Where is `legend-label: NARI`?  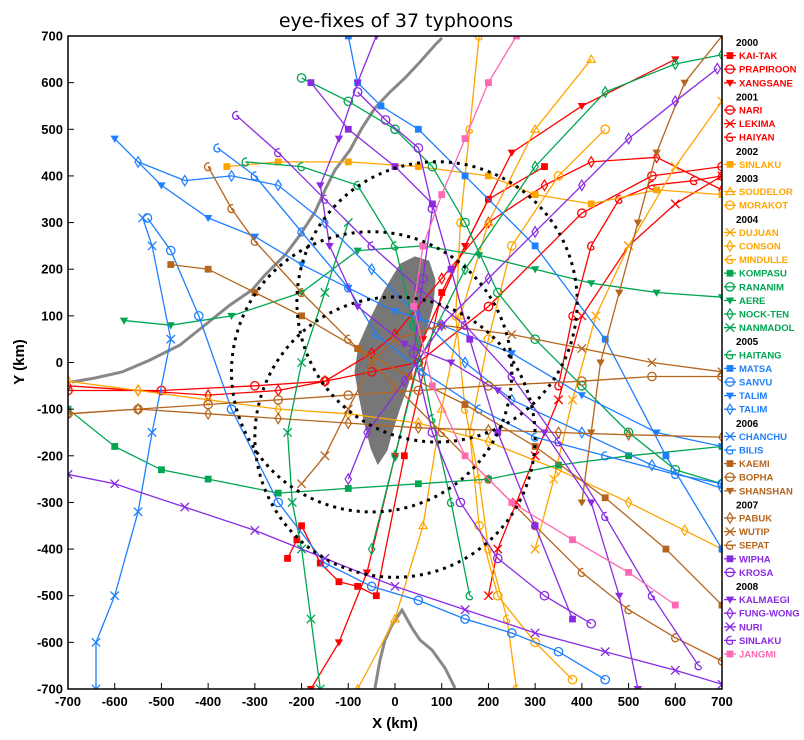 legend-label: NARI is located at coordinates (750, 111).